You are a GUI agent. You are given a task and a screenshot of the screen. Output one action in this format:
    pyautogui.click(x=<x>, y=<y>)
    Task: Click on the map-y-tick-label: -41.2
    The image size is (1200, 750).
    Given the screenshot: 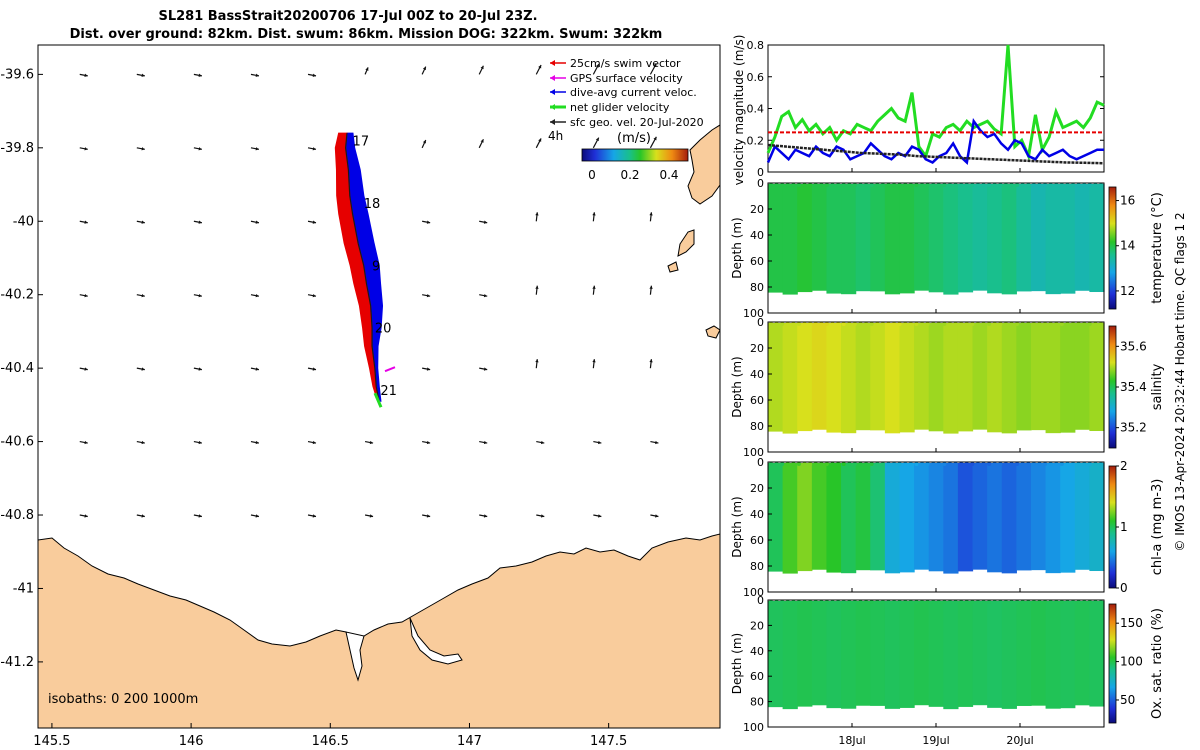 What is the action you would take?
    pyautogui.click(x=17, y=662)
    